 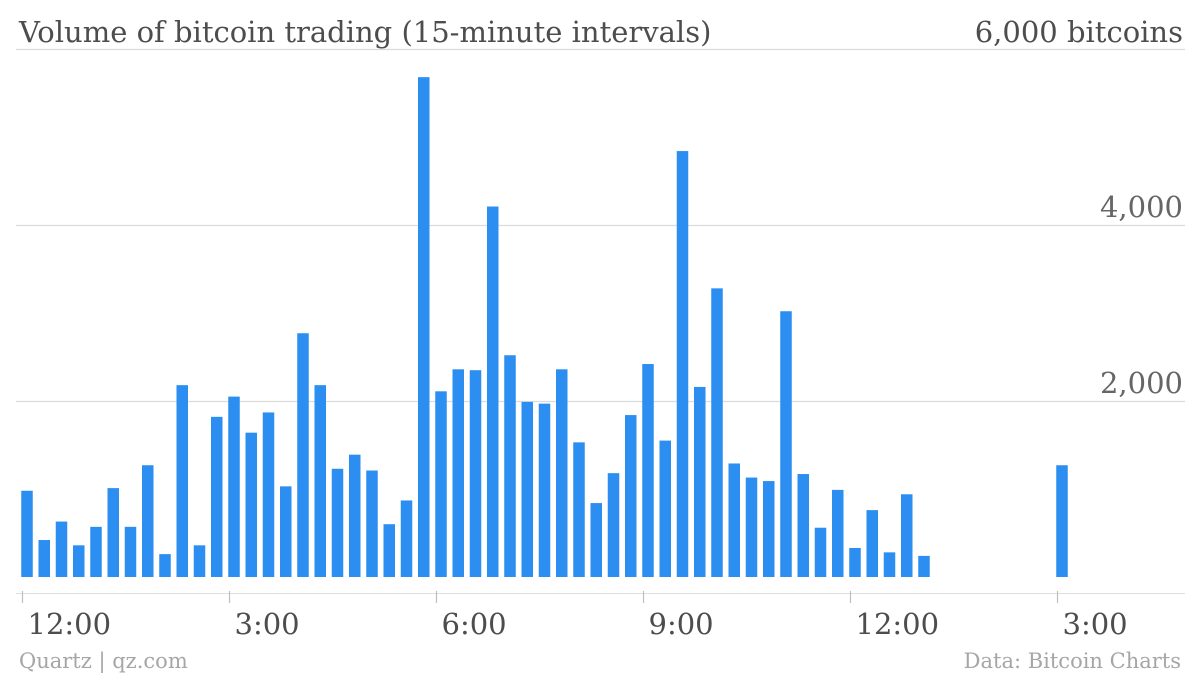 What do you see at coordinates (1072, 661) in the screenshot?
I see `footer-source-right: Data: Bitcoin Charts` at bounding box center [1072, 661].